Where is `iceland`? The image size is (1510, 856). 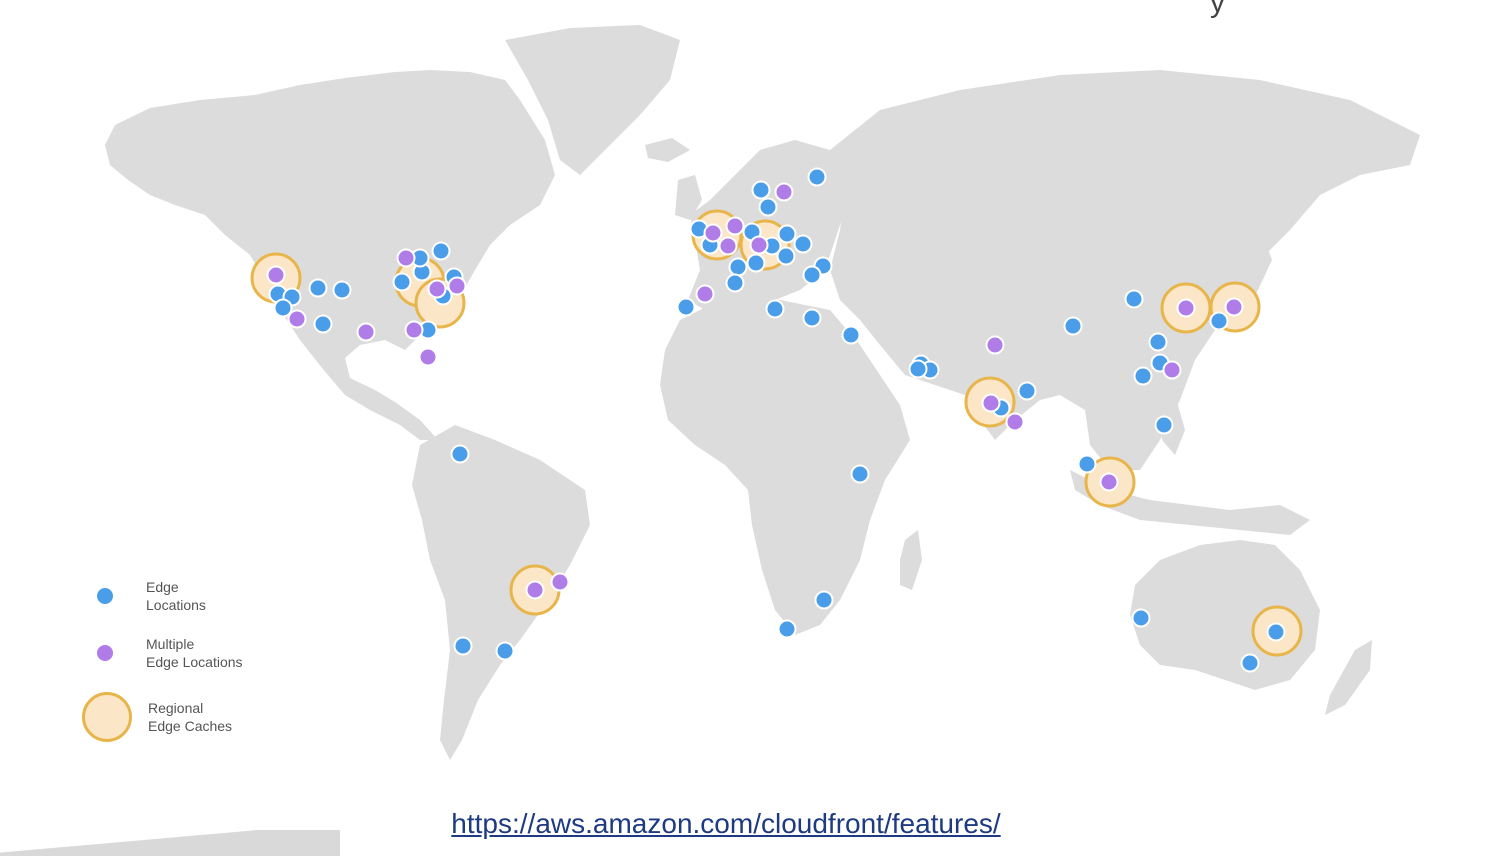
iceland is located at coordinates (667, 150).